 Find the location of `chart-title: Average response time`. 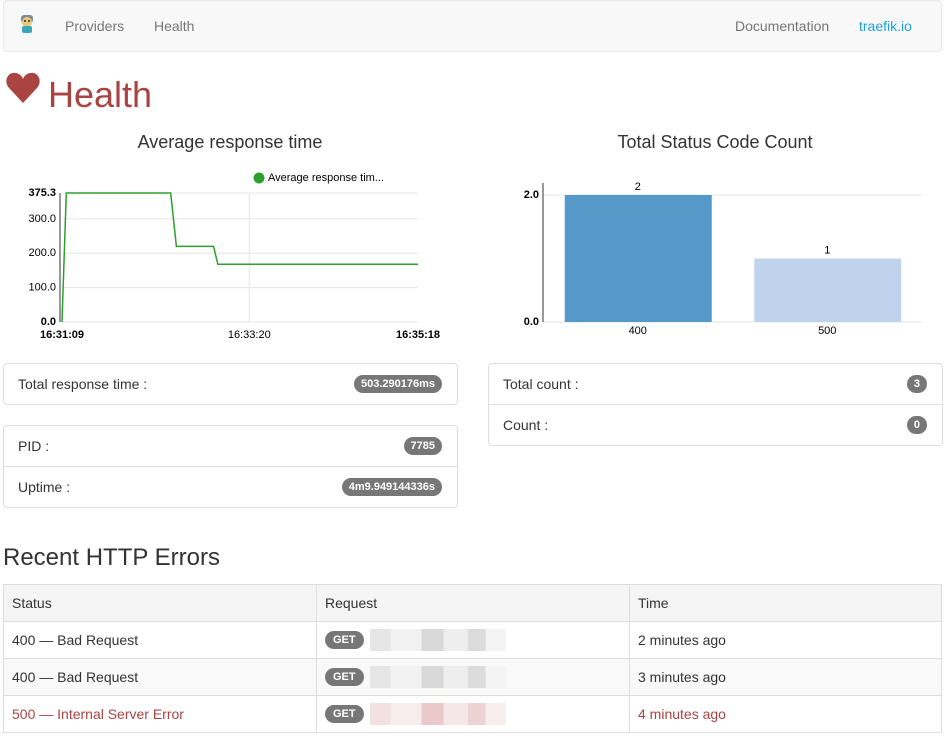

chart-title: Average response time is located at coordinates (230, 142).